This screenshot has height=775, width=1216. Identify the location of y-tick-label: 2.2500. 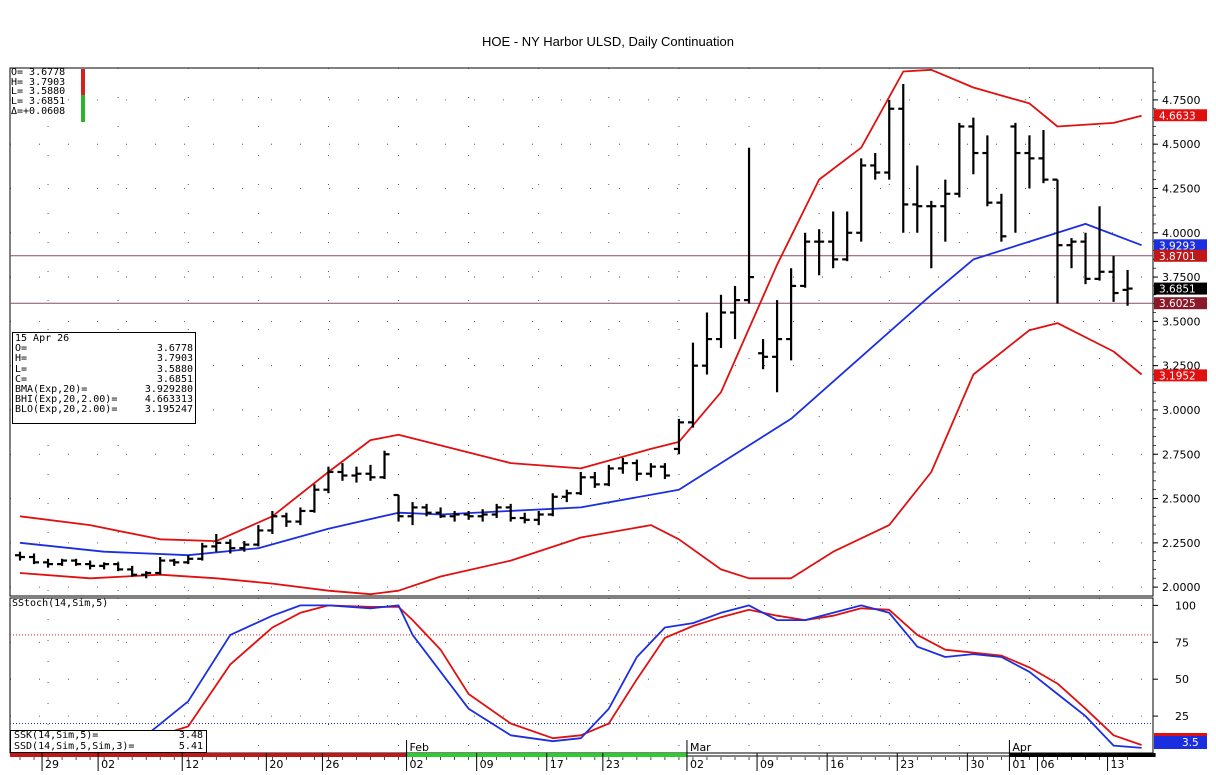
(1181, 543).